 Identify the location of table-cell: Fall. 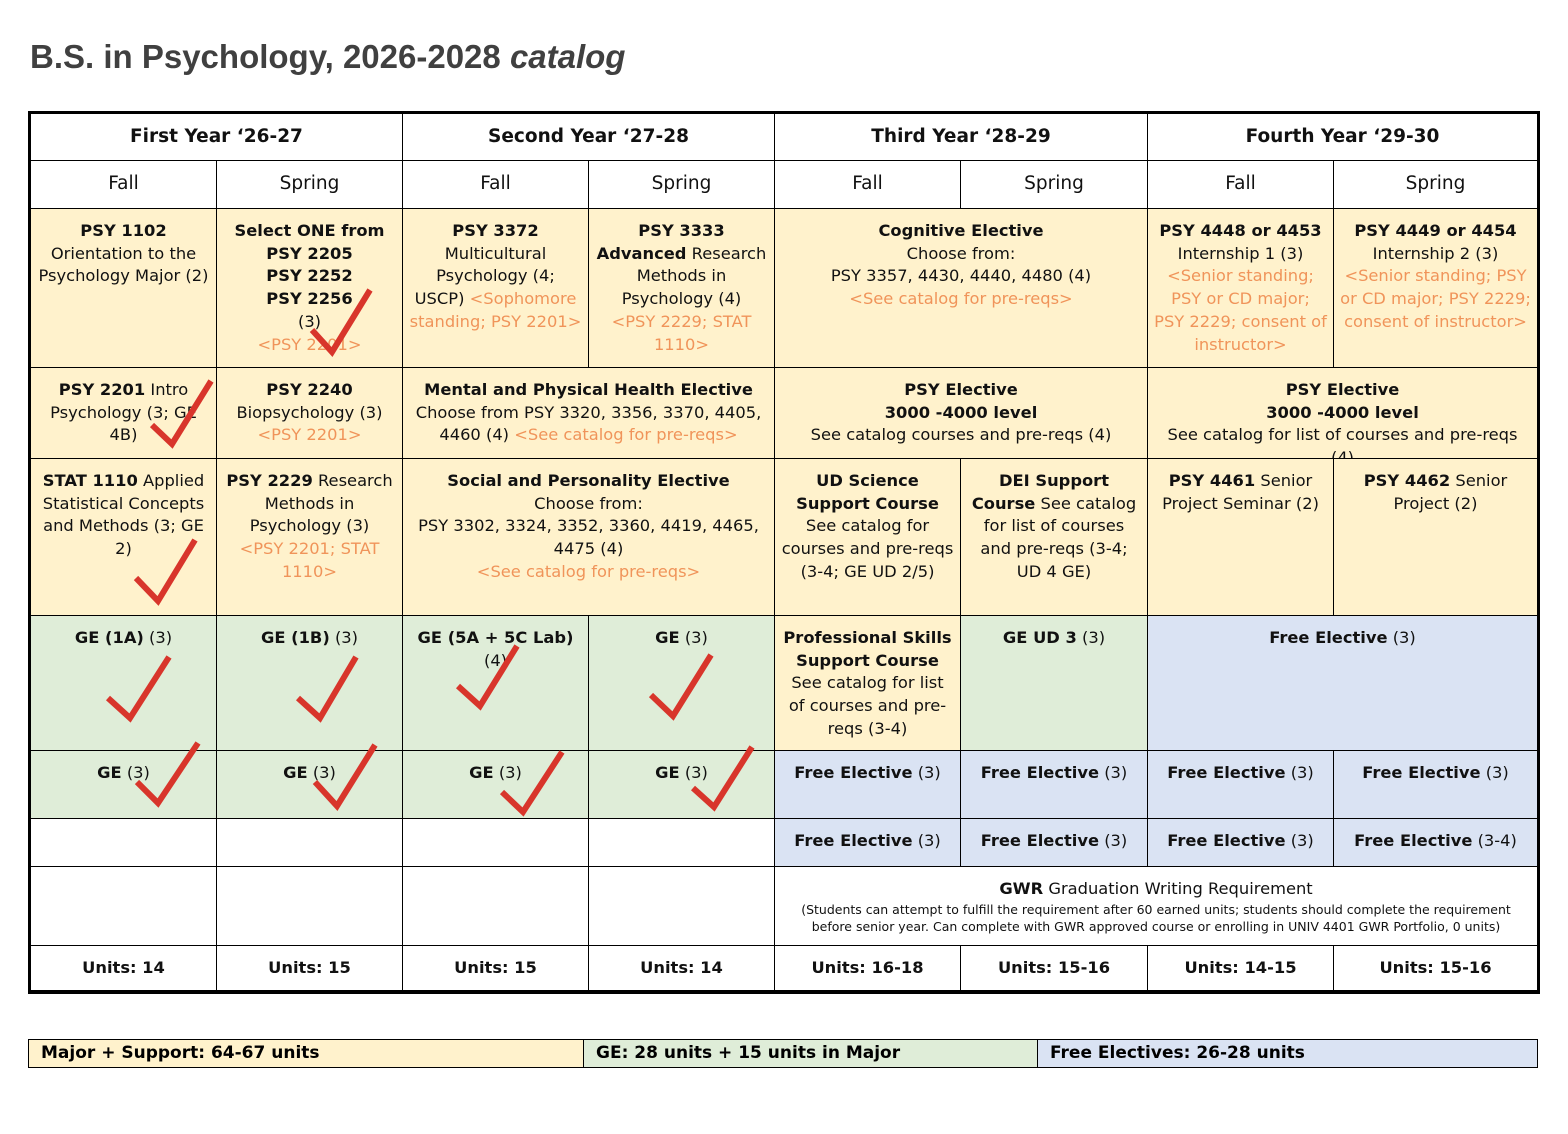
(123, 184).